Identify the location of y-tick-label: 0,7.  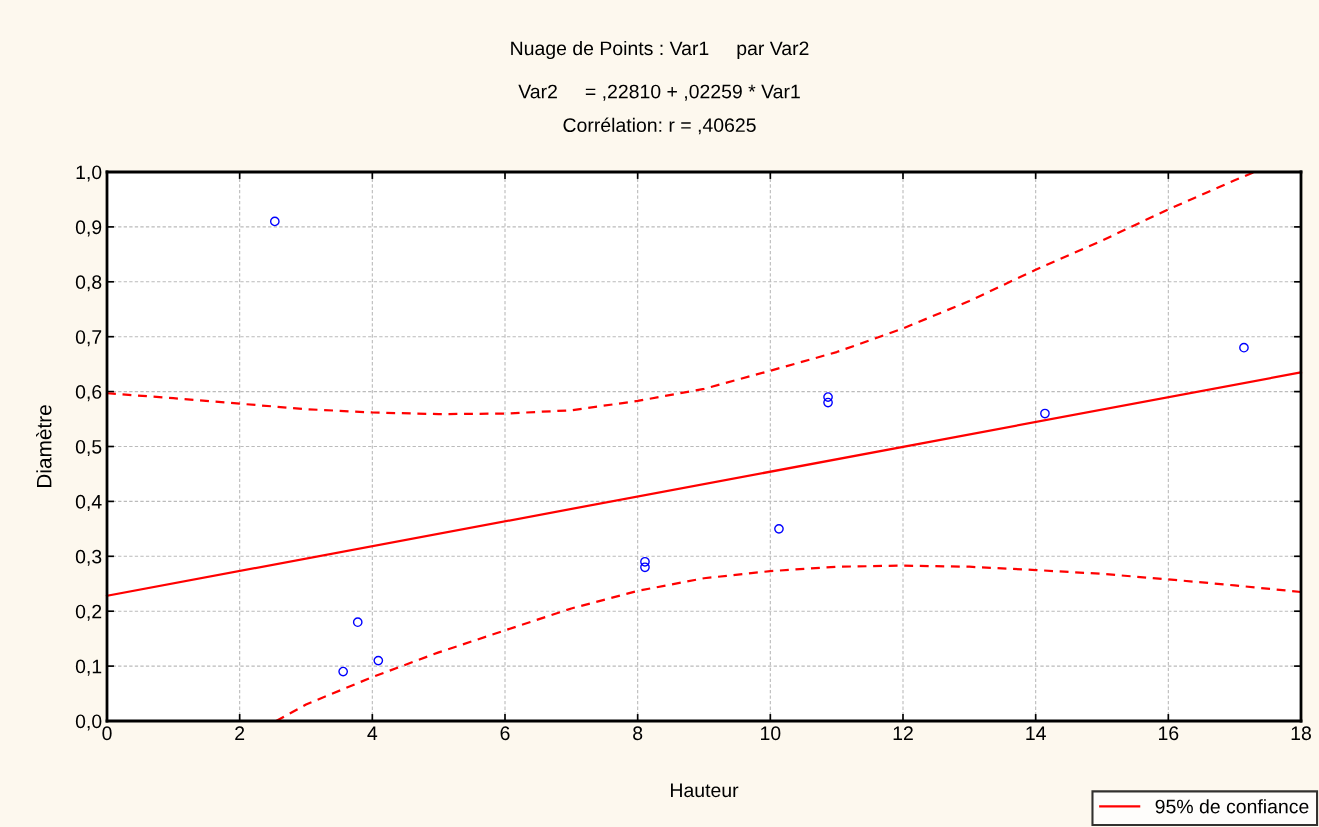
(88, 338).